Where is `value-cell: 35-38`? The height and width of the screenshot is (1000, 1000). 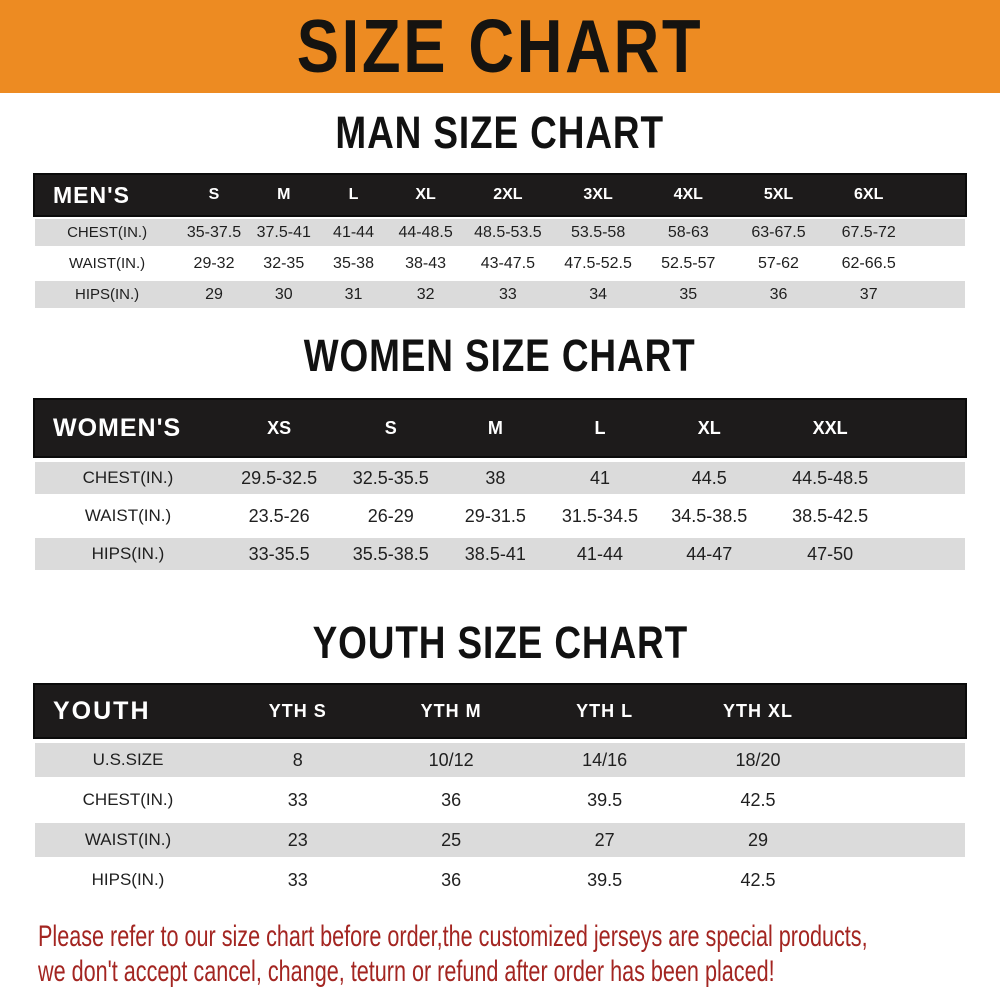 value-cell: 35-38 is located at coordinates (353, 263).